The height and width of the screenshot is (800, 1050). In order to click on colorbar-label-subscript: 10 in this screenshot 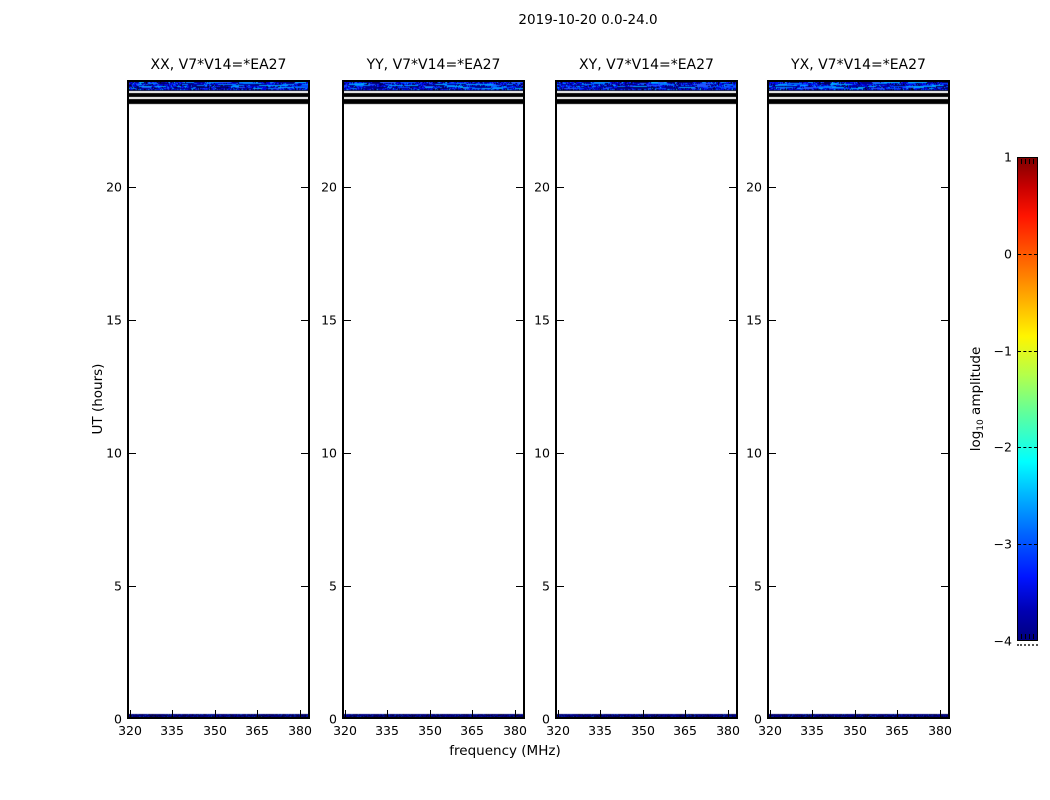, I will do `click(981, 425)`.